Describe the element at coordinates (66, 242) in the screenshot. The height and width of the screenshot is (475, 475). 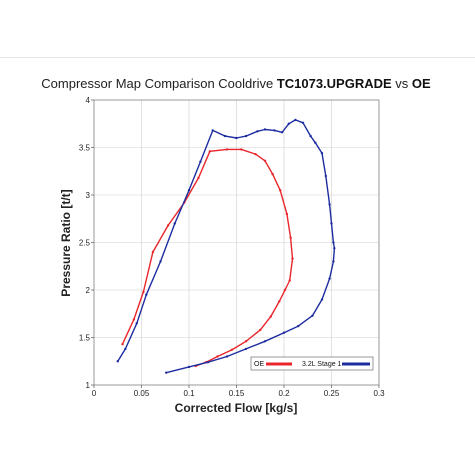
I see `y-axis-label: Pressure Ratio [t/t]` at that location.